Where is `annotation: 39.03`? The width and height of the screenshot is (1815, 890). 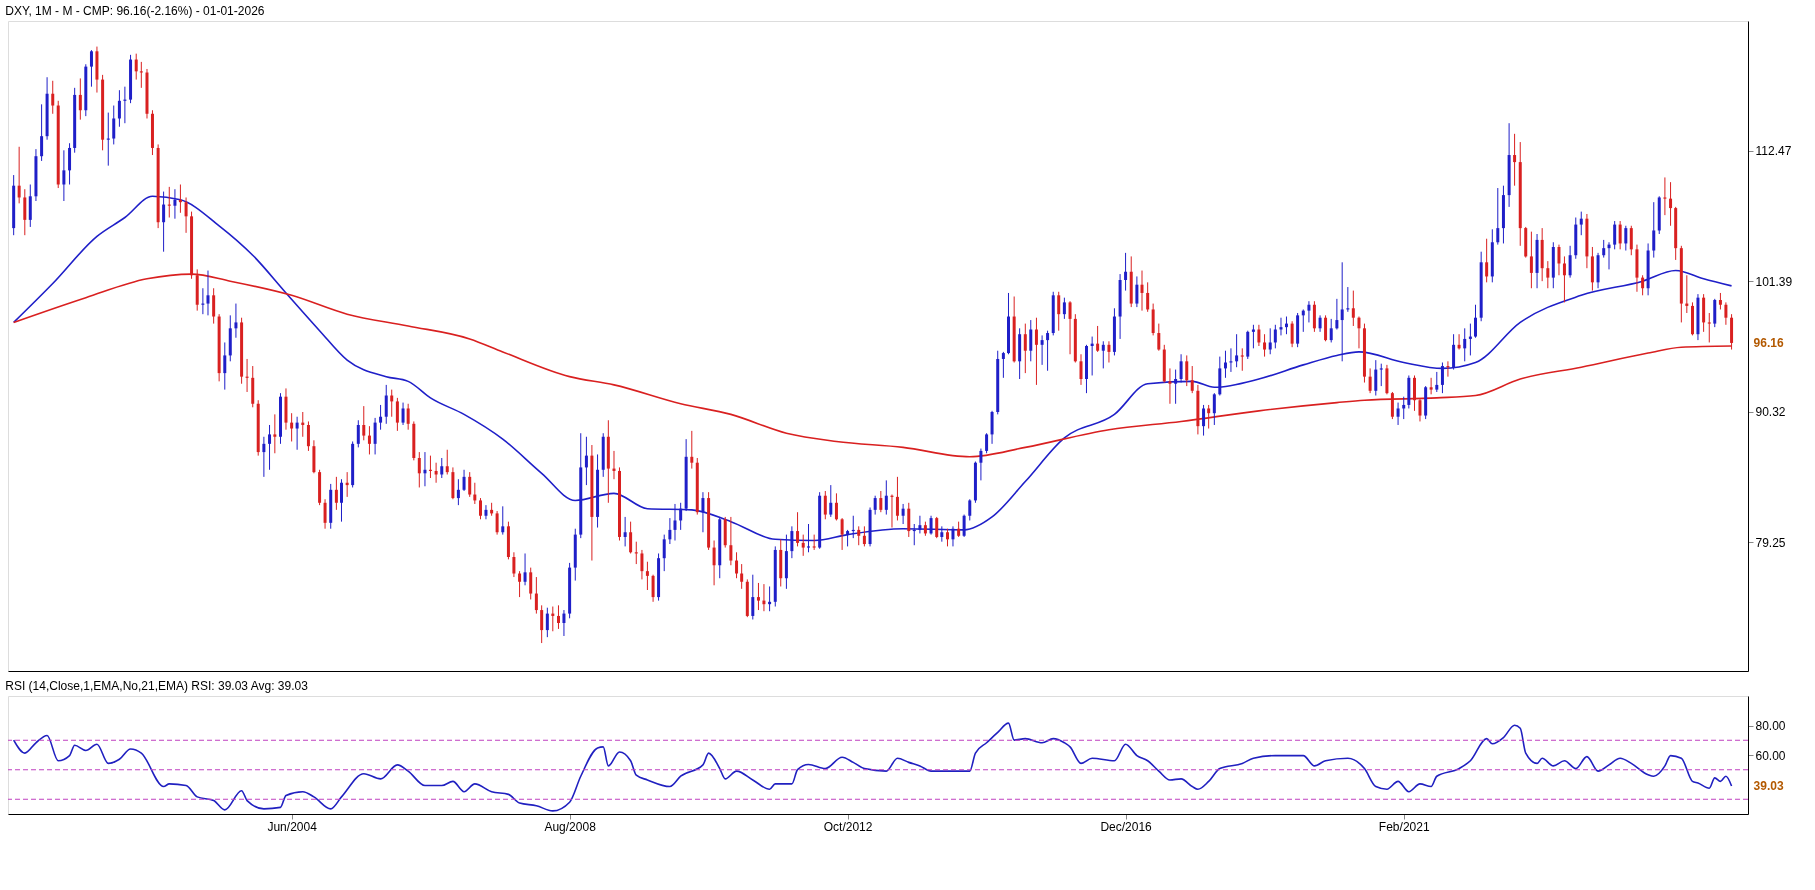 annotation: 39.03 is located at coordinates (1768, 785).